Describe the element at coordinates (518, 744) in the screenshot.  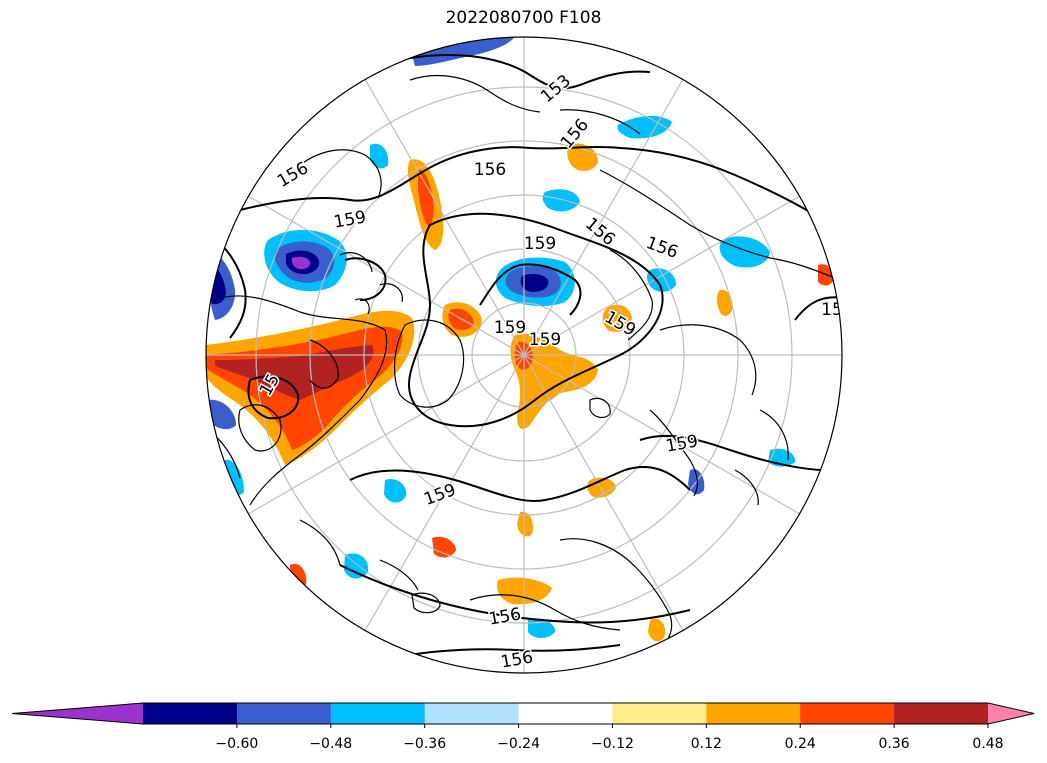
I see `colorbar-tick-label: −0.24` at that location.